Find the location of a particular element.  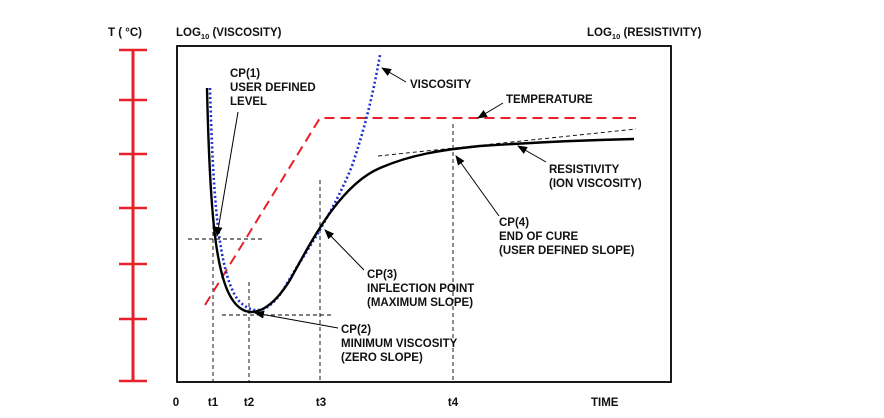

temperature-curve-label: TEMPERATURE is located at coordinates (549, 100).